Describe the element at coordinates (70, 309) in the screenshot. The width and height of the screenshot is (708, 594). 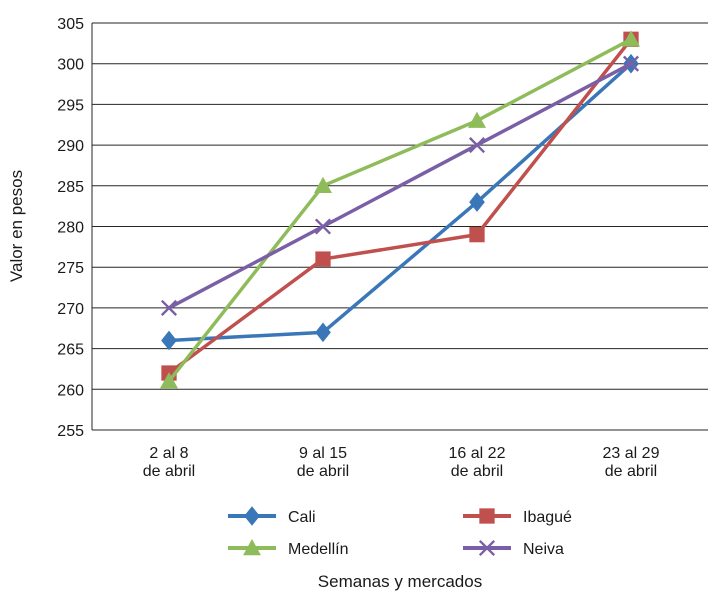
I see `y-tick-label: 270` at that location.